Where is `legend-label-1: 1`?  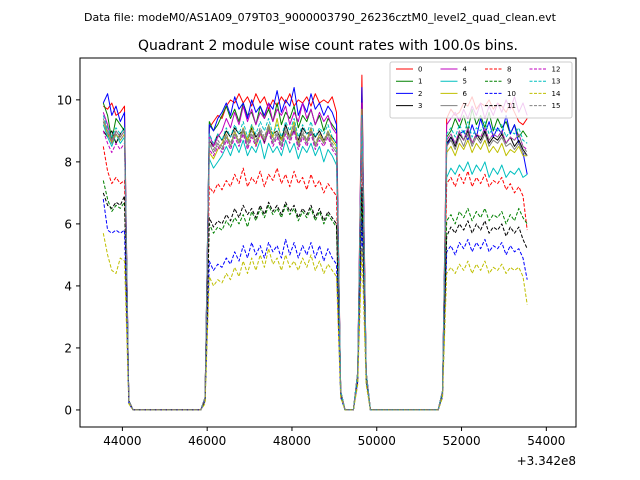
legend-label-1: 1 is located at coordinates (420, 82).